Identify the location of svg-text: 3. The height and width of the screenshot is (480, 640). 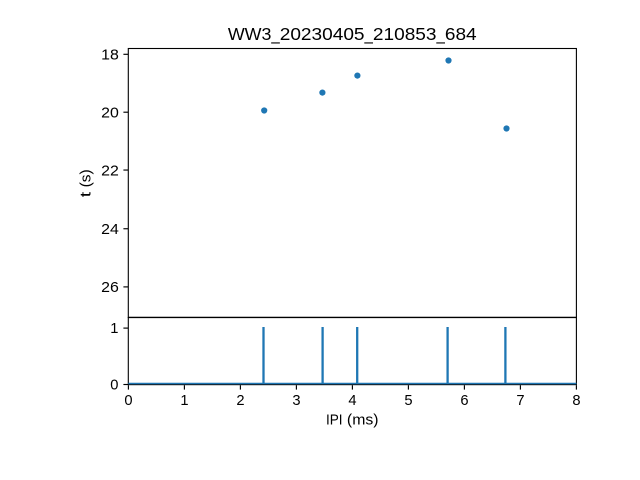
(296, 401).